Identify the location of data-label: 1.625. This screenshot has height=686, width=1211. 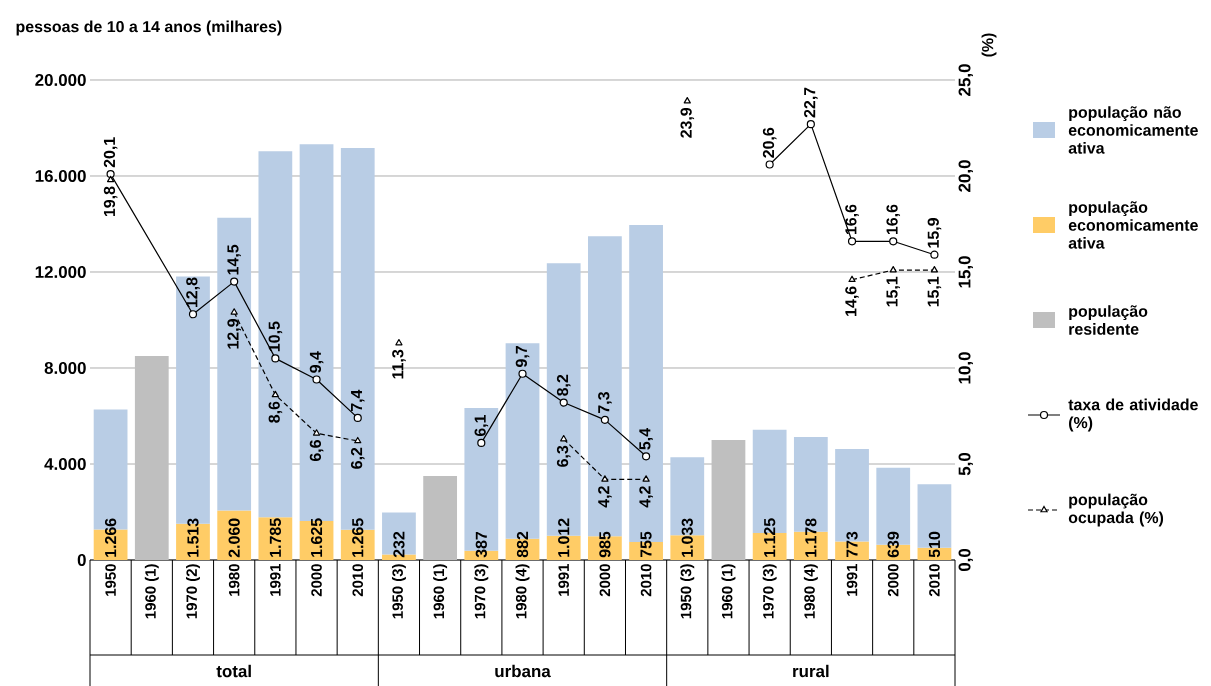
(316, 537).